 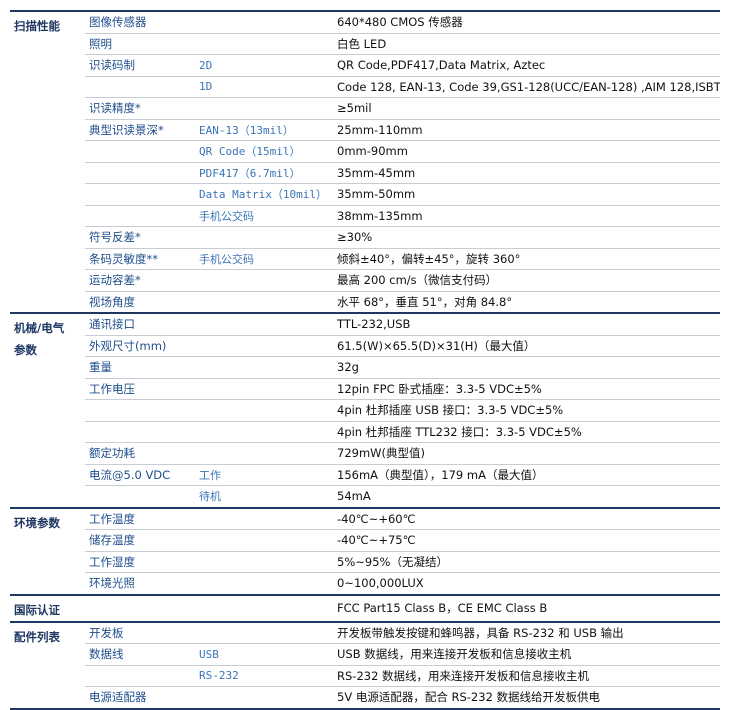 What do you see at coordinates (365, 216) in the screenshot?
I see `spec-row: 手机公交码 38mm-135mm` at bounding box center [365, 216].